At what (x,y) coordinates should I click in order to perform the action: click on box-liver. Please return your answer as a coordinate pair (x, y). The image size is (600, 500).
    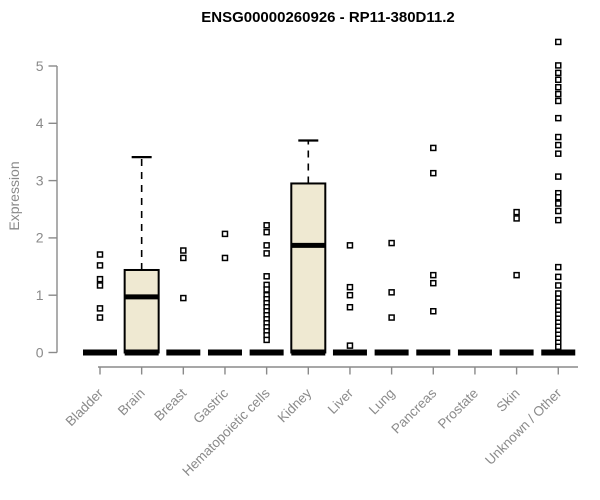
    Looking at the image, I should click on (349, 299).